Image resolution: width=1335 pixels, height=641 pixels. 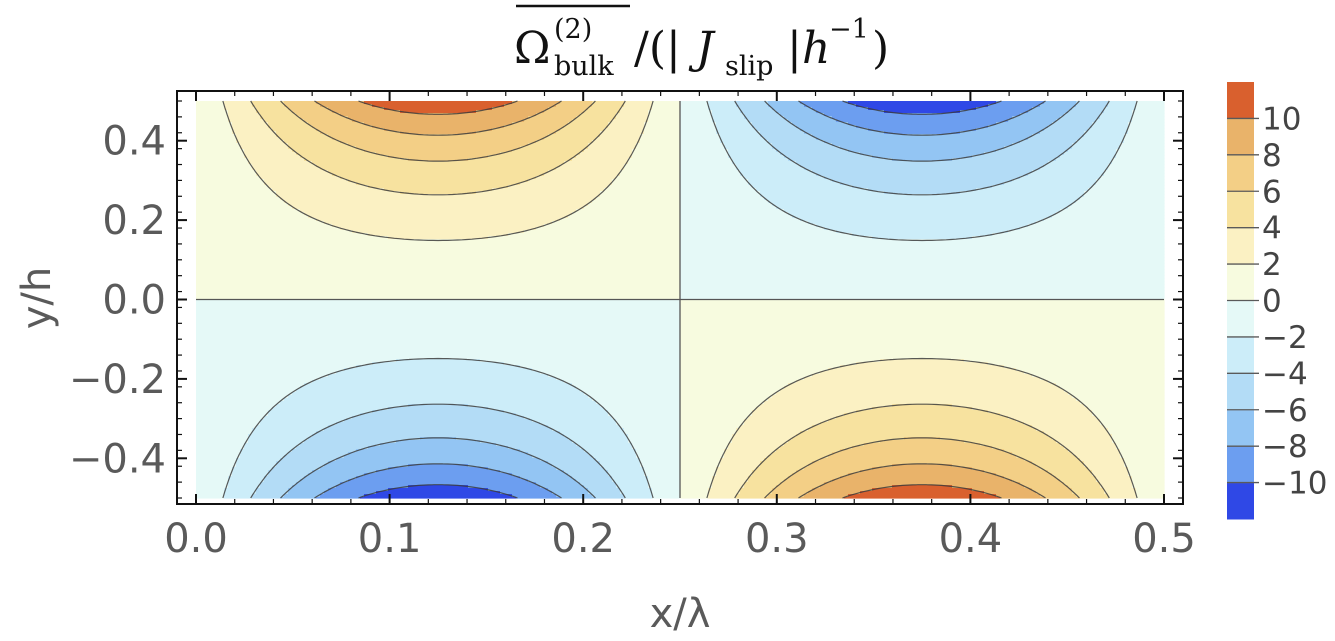 What do you see at coordinates (37, 298) in the screenshot?
I see `y-axis-label: y/h` at bounding box center [37, 298].